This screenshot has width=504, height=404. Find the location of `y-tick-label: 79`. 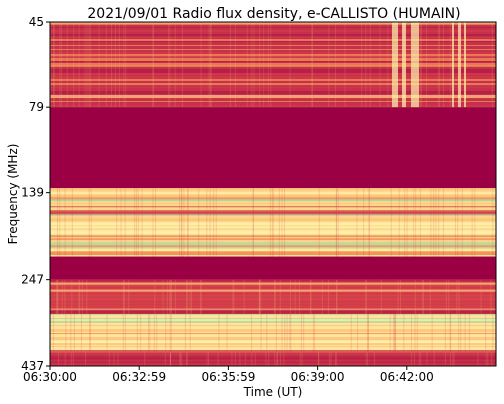

y-tick-label: 79 is located at coordinates (36, 107).